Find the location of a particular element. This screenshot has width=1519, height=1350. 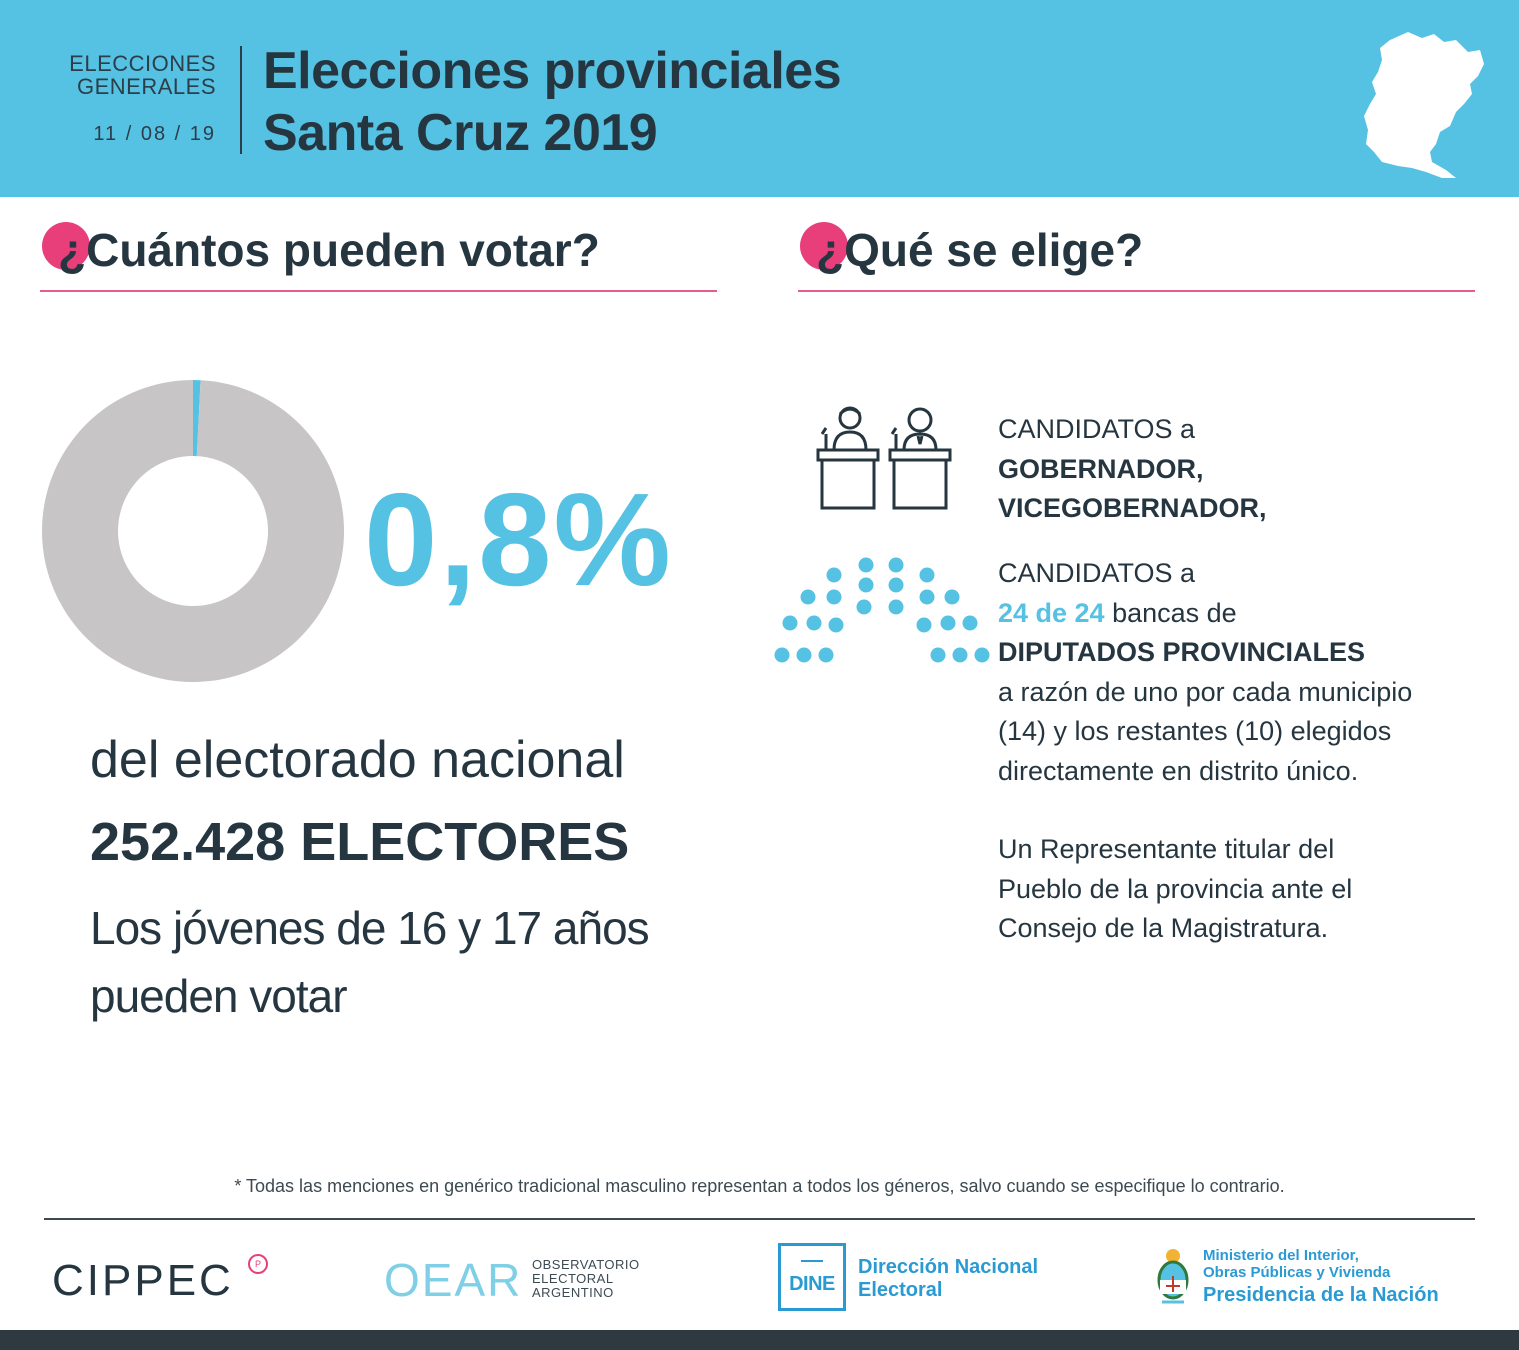

block3-line2: Pueblo de la provincia ante el is located at coordinates (1175, 888).